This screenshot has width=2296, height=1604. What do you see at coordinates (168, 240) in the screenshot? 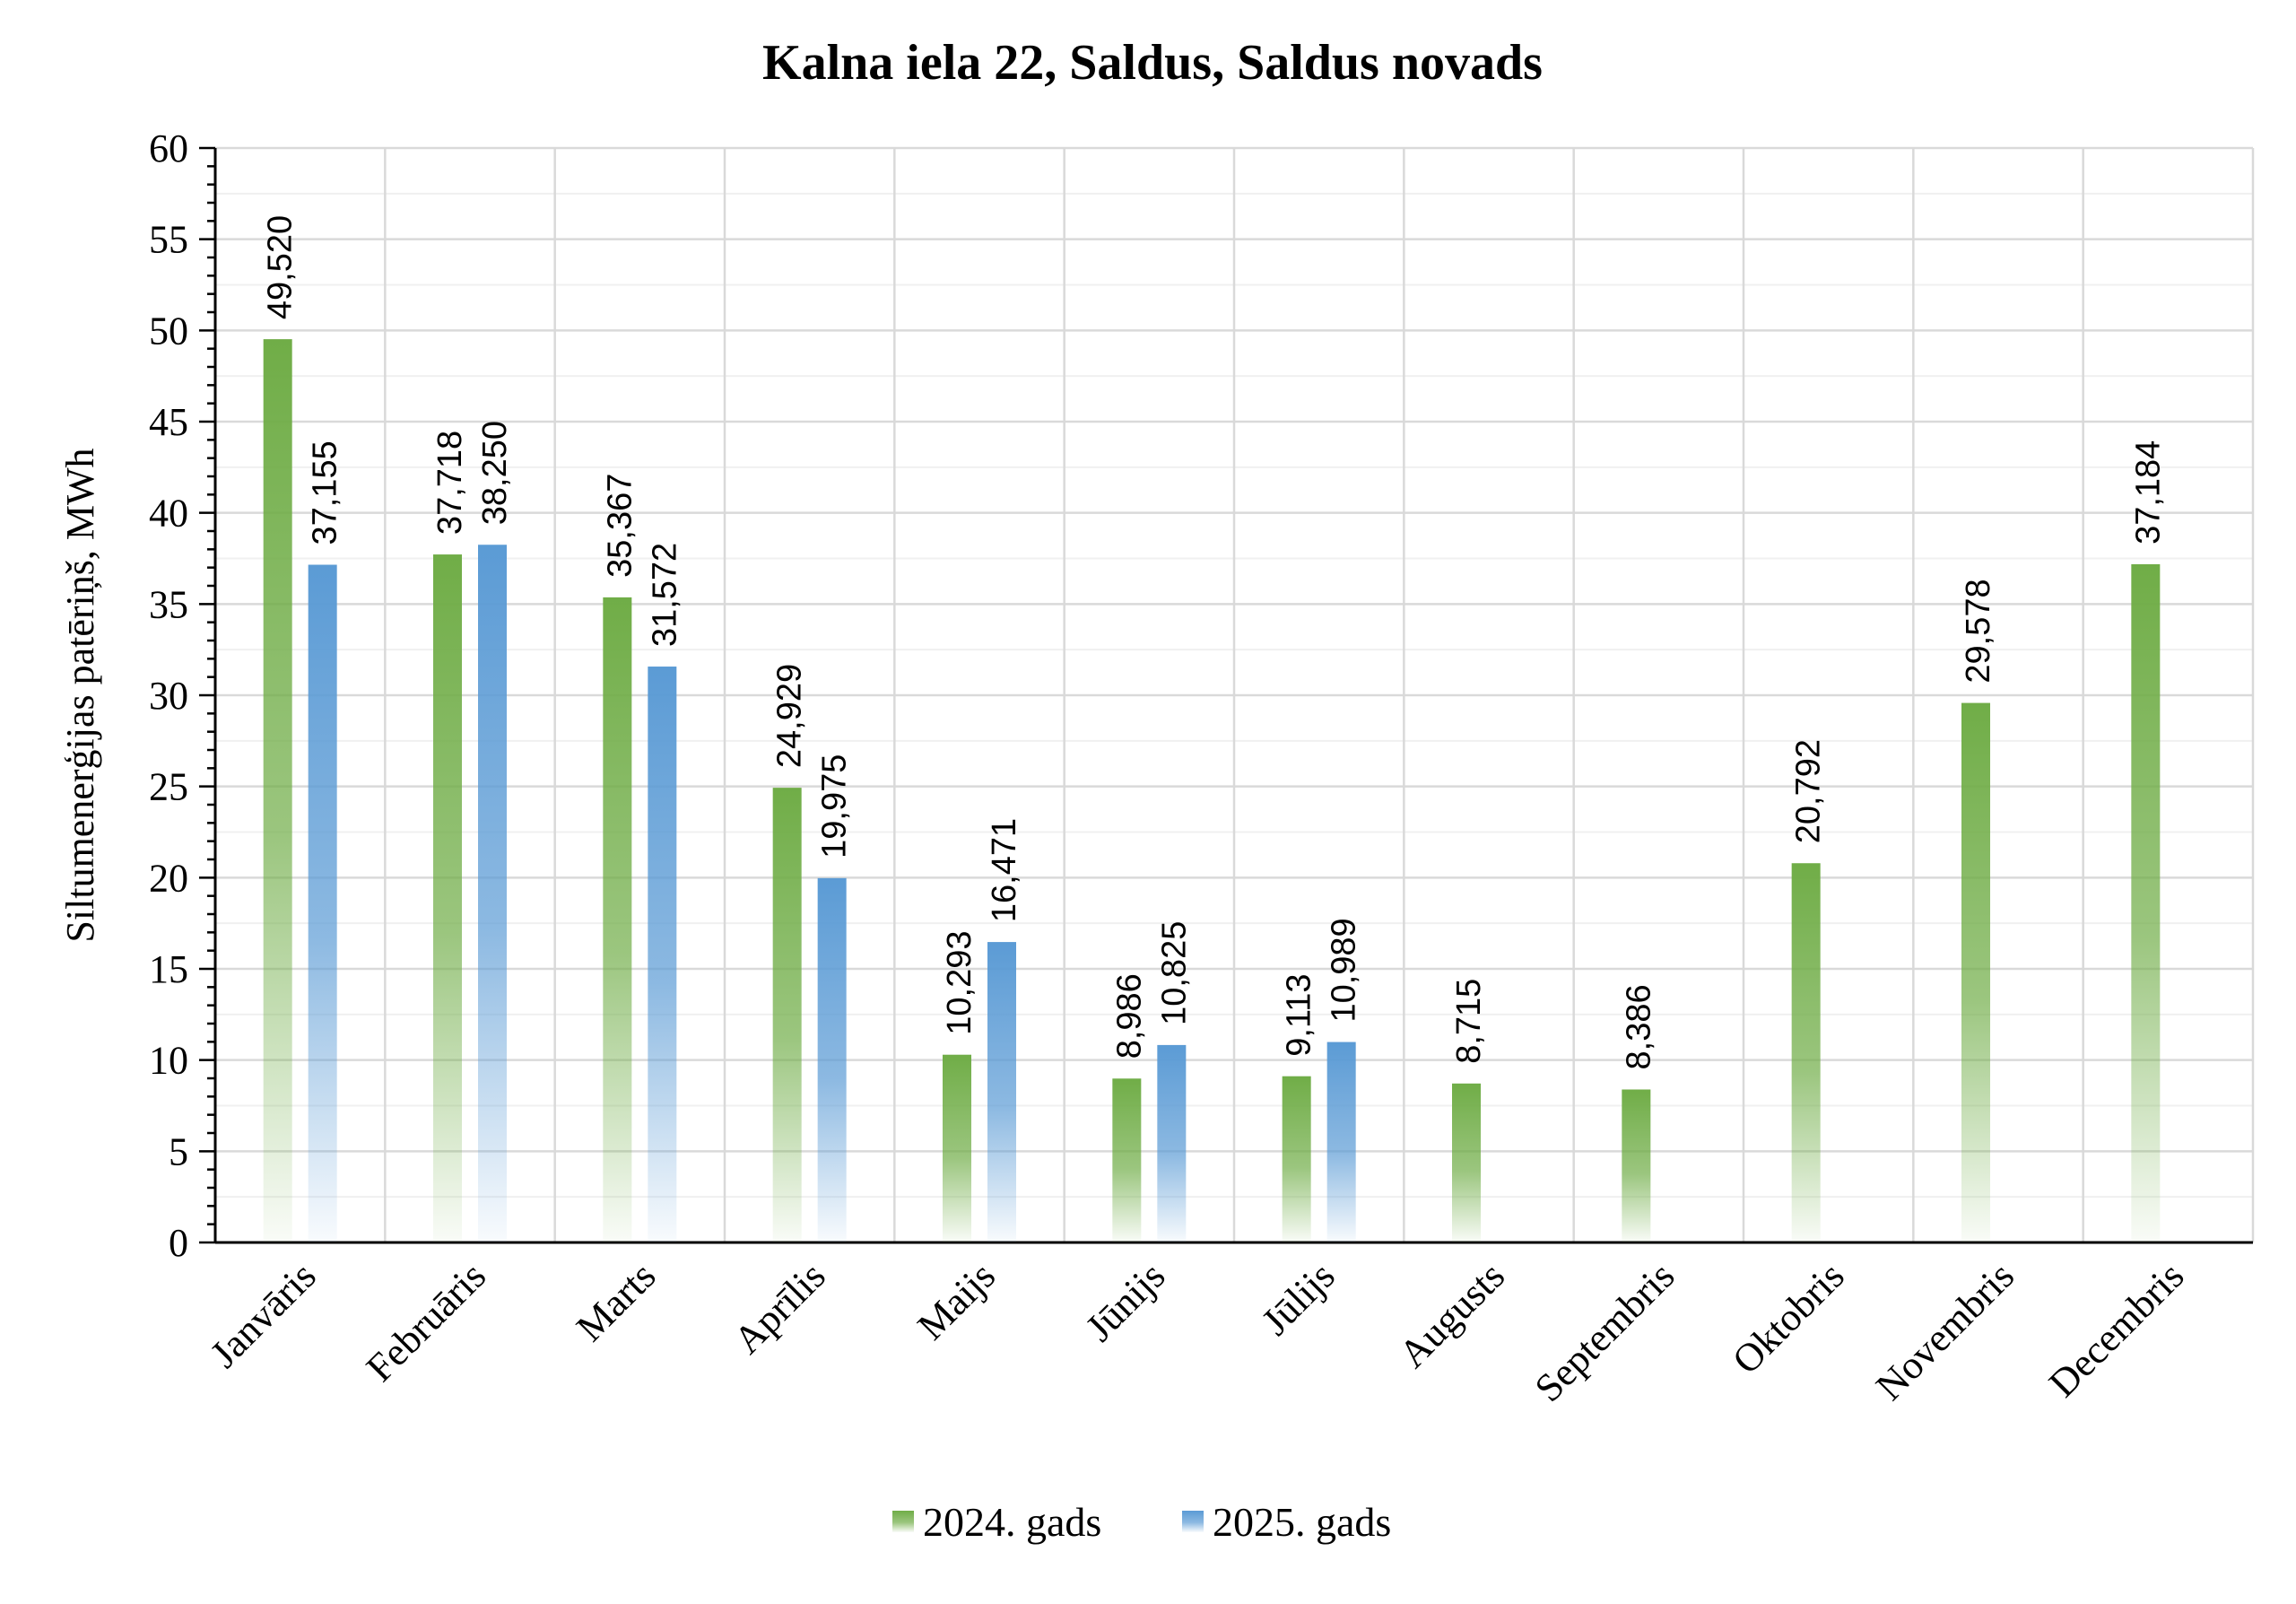
I see `y-tick-label: 55` at bounding box center [168, 240].